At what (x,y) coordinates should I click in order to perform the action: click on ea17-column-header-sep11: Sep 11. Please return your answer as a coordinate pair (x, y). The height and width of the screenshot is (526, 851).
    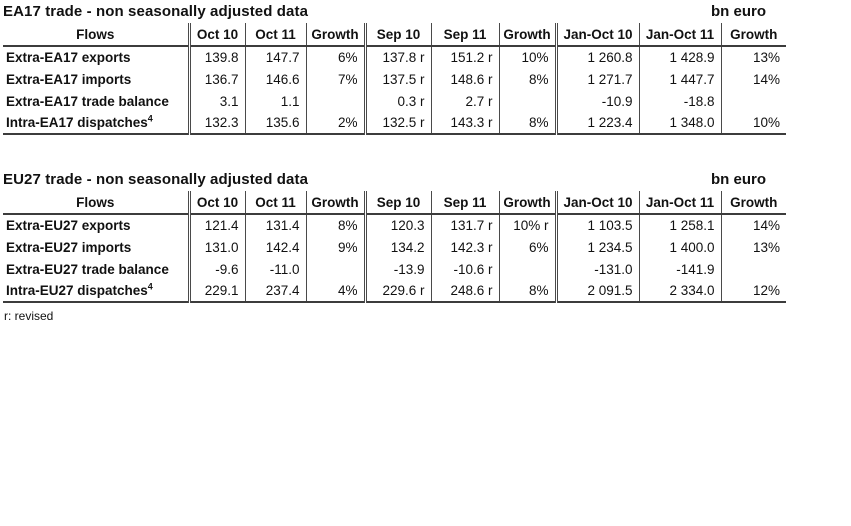
    Looking at the image, I should click on (464, 35).